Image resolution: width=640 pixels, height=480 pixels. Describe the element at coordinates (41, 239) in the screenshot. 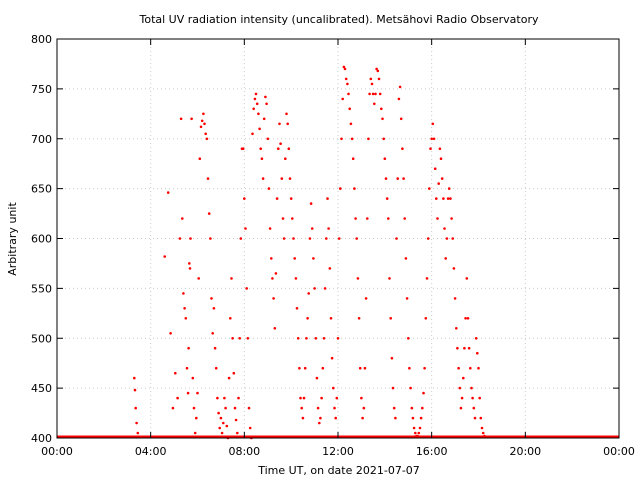

I see `y-tick-labels: 400 450 500 550 600 650 700 750 800` at that location.